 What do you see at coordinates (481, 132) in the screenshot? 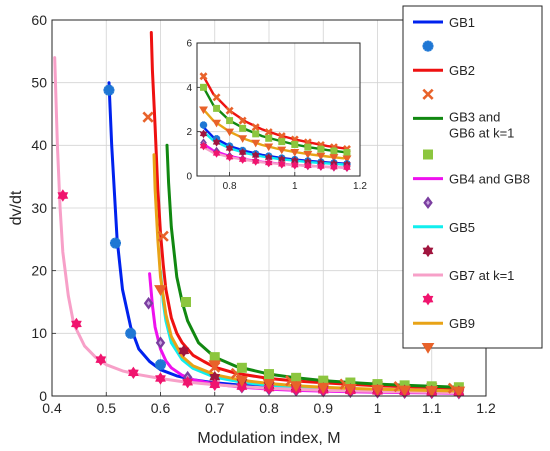
I see `legend-label-line2: GB6 at k=1` at bounding box center [481, 132].